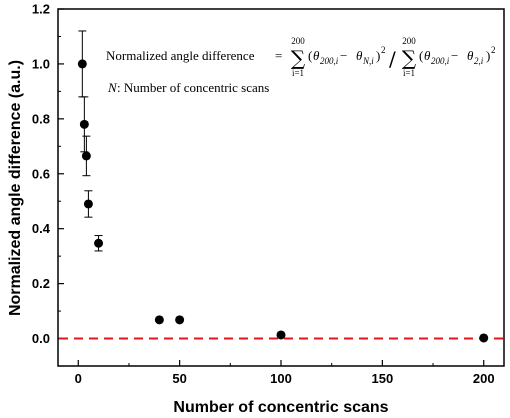  I want to click on x-tick-label: 200, so click(484, 378).